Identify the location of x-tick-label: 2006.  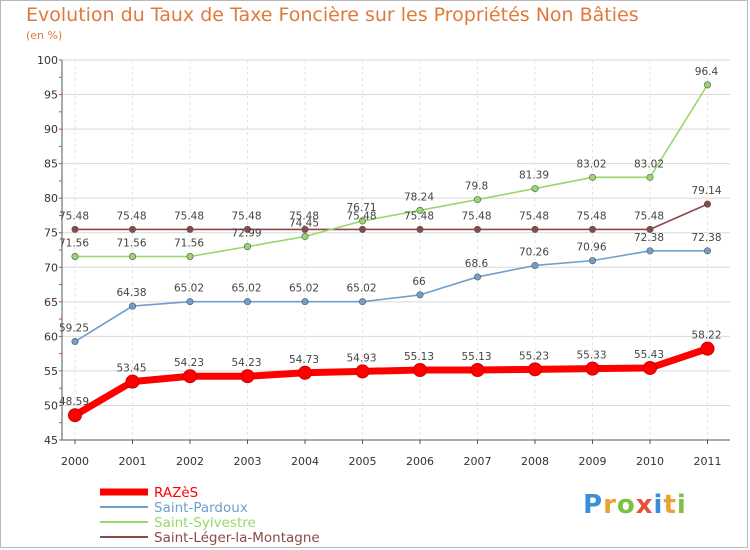
(420, 461).